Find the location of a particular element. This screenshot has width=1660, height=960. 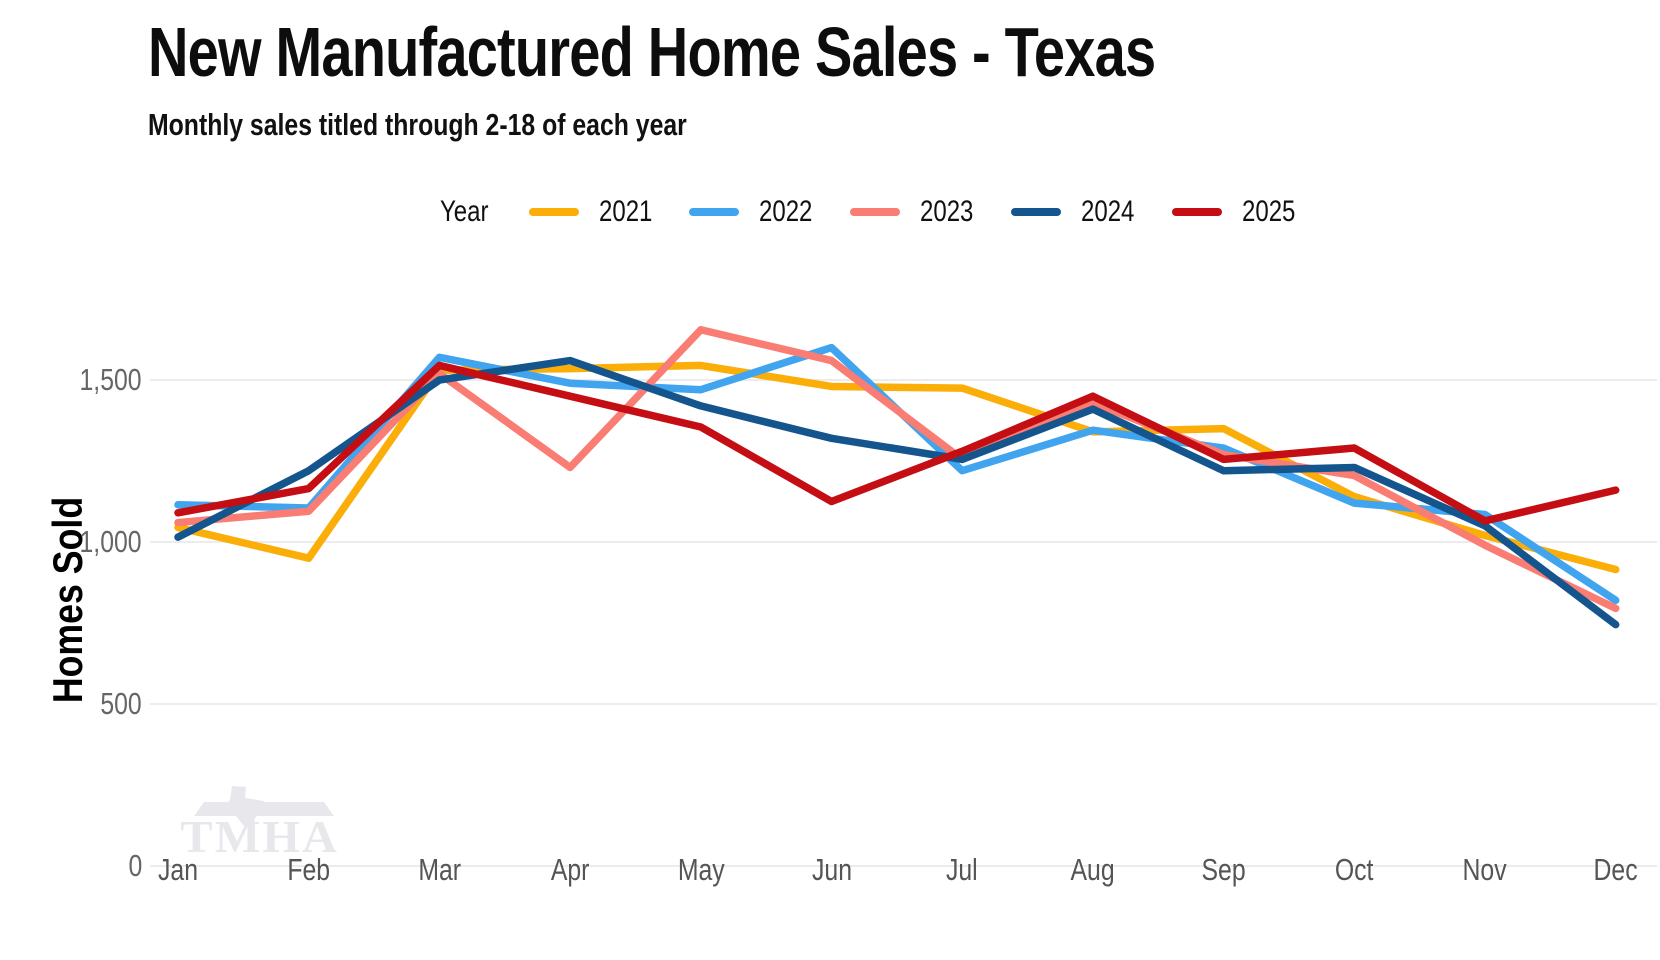

roof-right-shape is located at coordinates (292, 809).